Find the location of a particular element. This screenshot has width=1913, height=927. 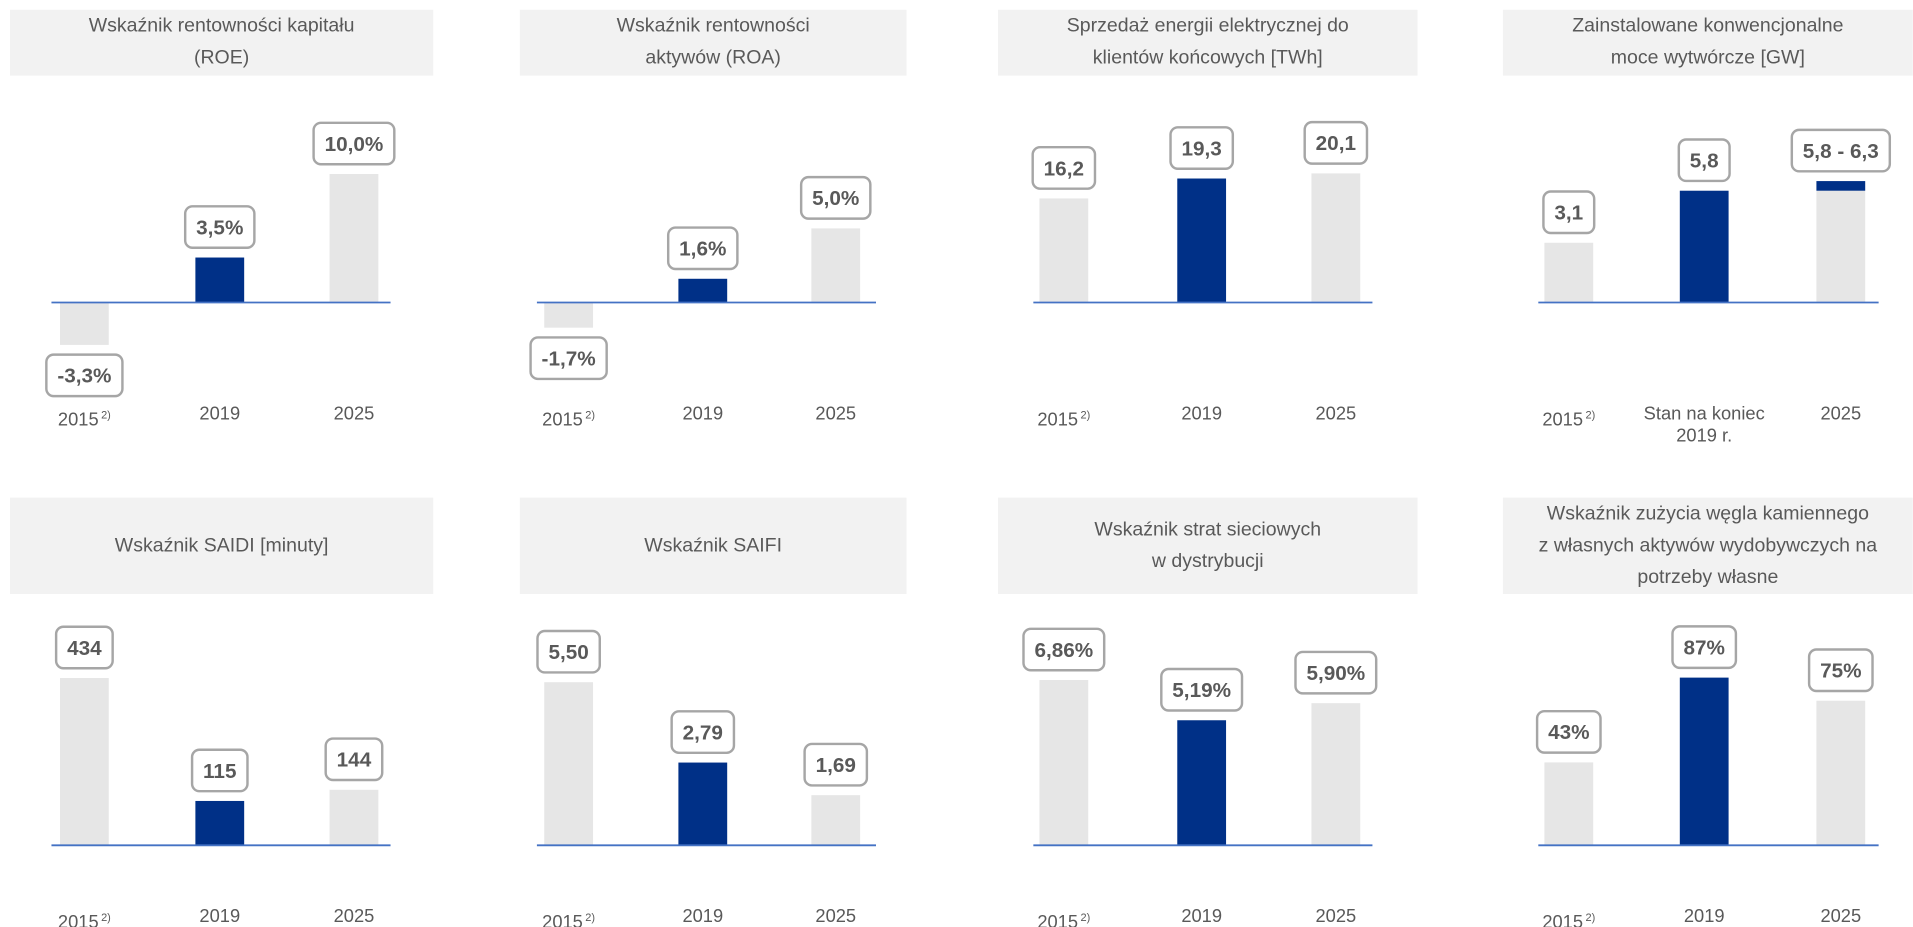

x-tick-label: Stan na koniec 2019 r. is located at coordinates (1704, 425).